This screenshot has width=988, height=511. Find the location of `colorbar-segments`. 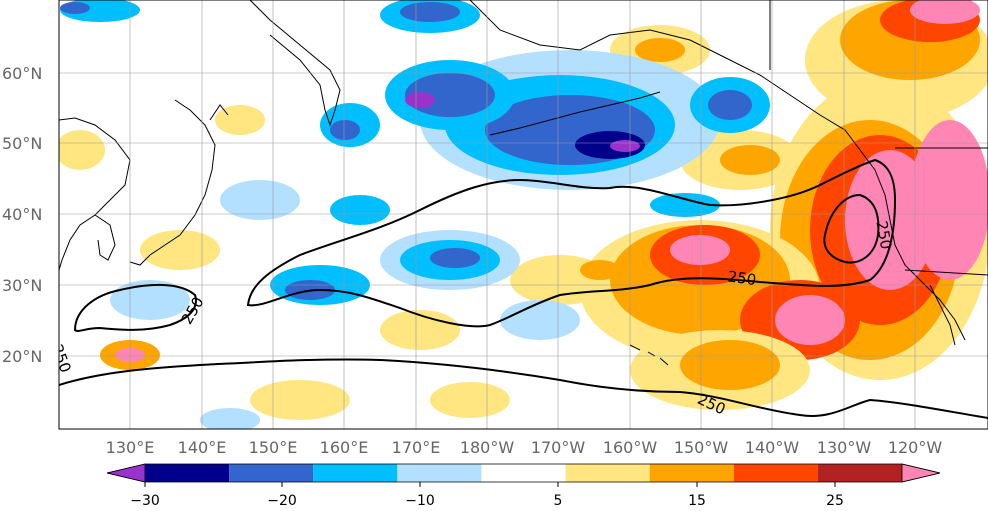

colorbar-segments is located at coordinates (523, 473).